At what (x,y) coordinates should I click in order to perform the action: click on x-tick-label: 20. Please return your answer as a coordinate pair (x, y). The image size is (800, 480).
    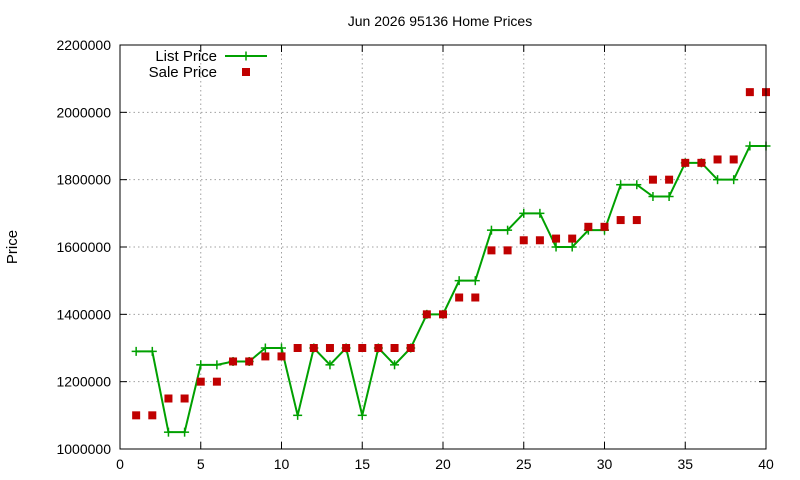
    Looking at the image, I should click on (443, 464).